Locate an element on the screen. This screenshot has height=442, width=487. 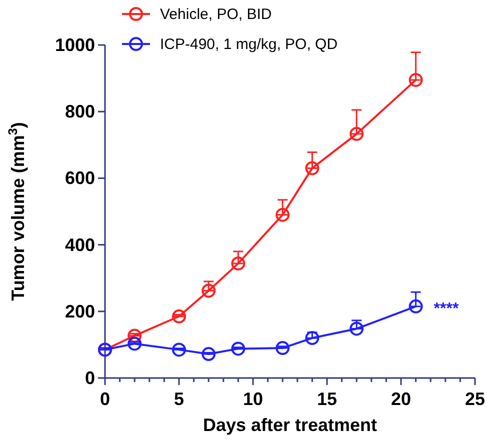
x-tick-label: 5 is located at coordinates (179, 399).